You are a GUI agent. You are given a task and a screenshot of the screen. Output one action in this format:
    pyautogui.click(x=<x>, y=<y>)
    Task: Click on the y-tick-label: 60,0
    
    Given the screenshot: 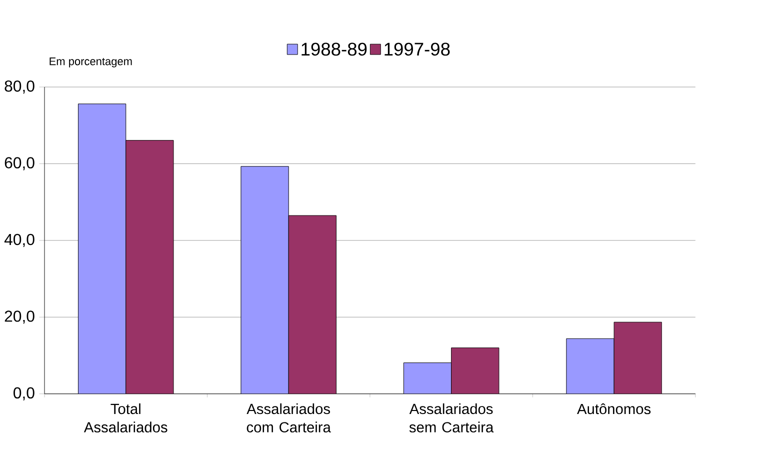 What is the action you would take?
    pyautogui.click(x=19, y=163)
    